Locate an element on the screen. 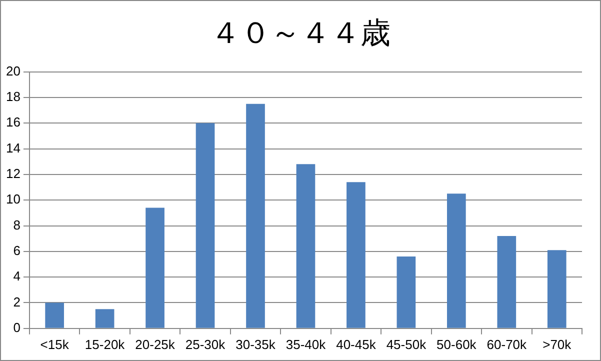 The width and height of the screenshot is (601, 361). chart-title: ４０～４４歳 is located at coordinates (301, 34).